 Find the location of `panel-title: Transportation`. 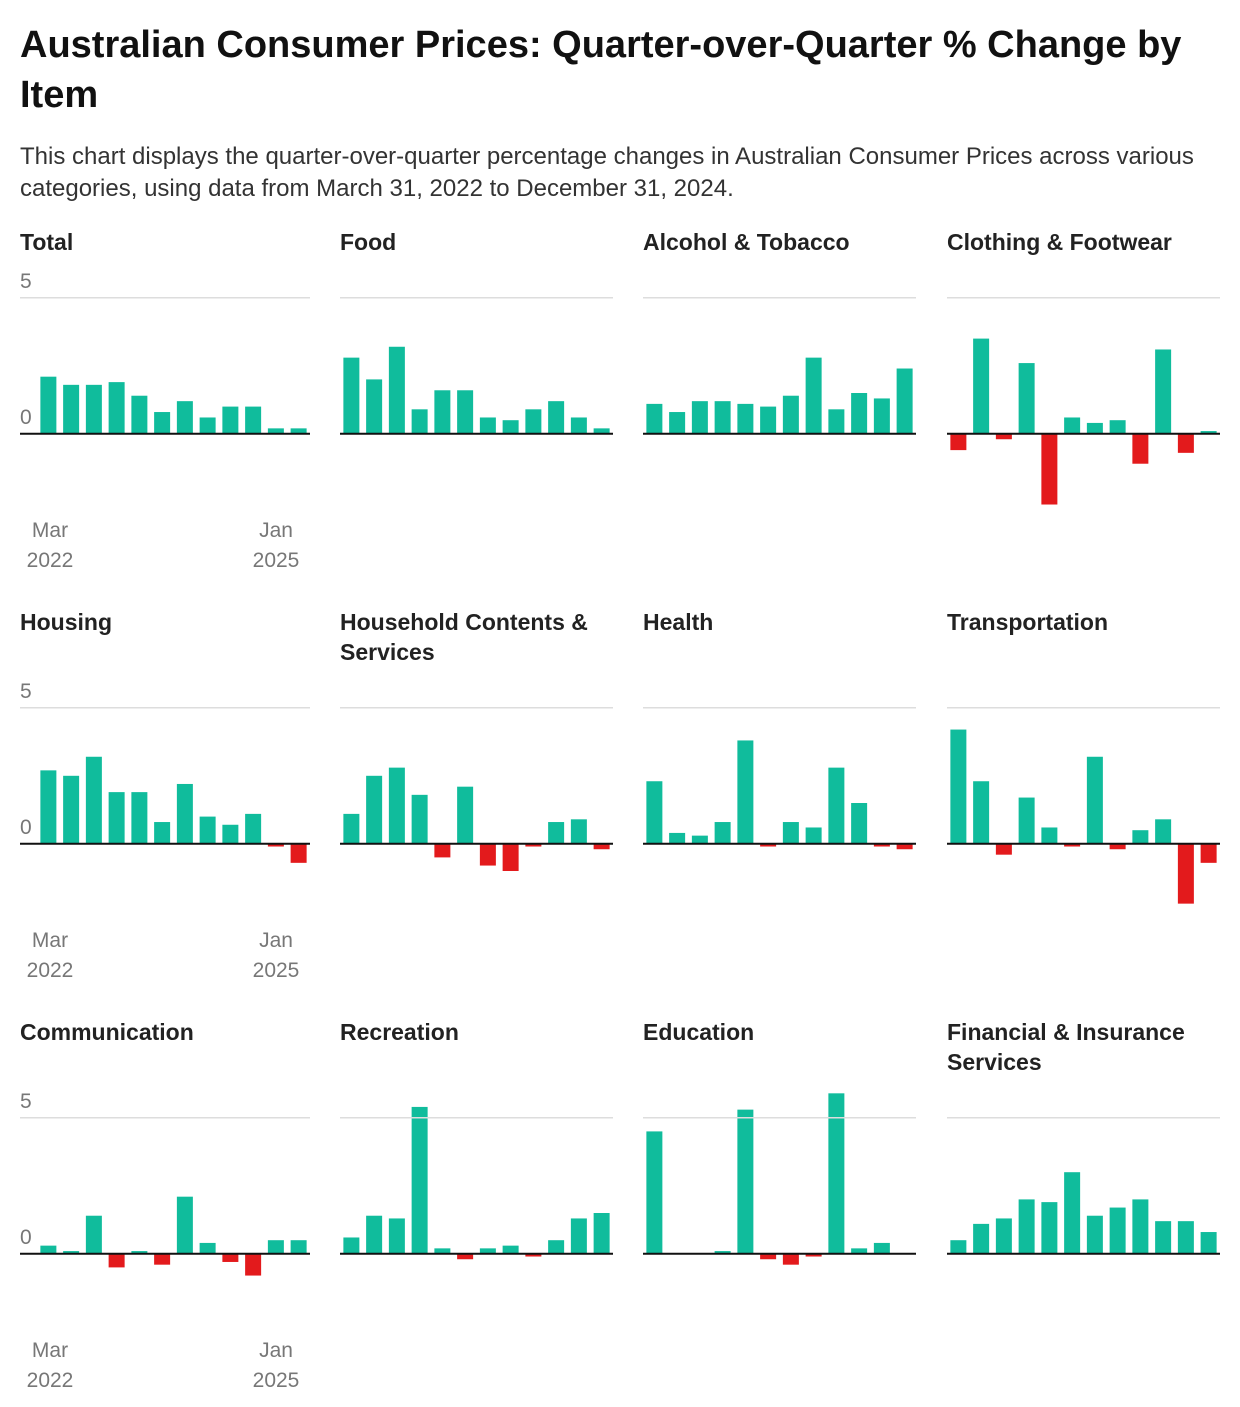

panel-title: Transportation is located at coordinates (1028, 622).